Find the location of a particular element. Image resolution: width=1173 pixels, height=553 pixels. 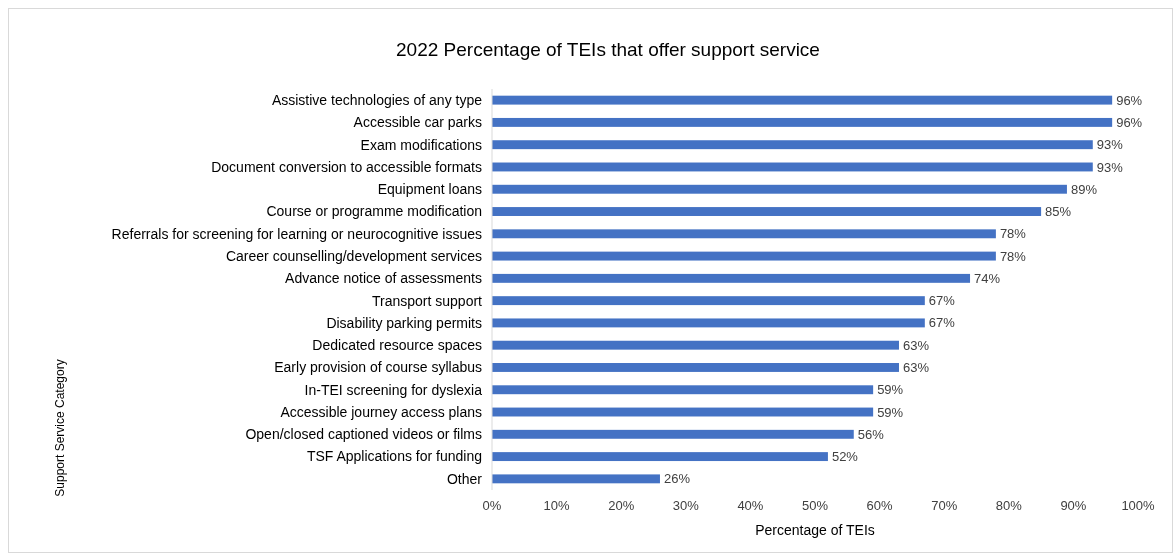

x-tick-label: 70% is located at coordinates (944, 505).